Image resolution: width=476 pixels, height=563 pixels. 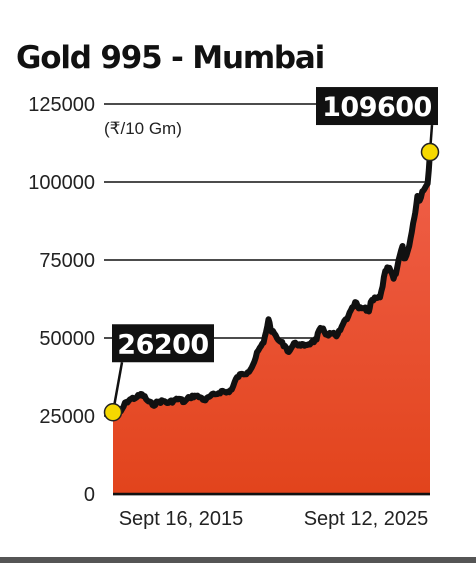 I want to click on y-tick-label-0: 0, so click(x=89, y=495).